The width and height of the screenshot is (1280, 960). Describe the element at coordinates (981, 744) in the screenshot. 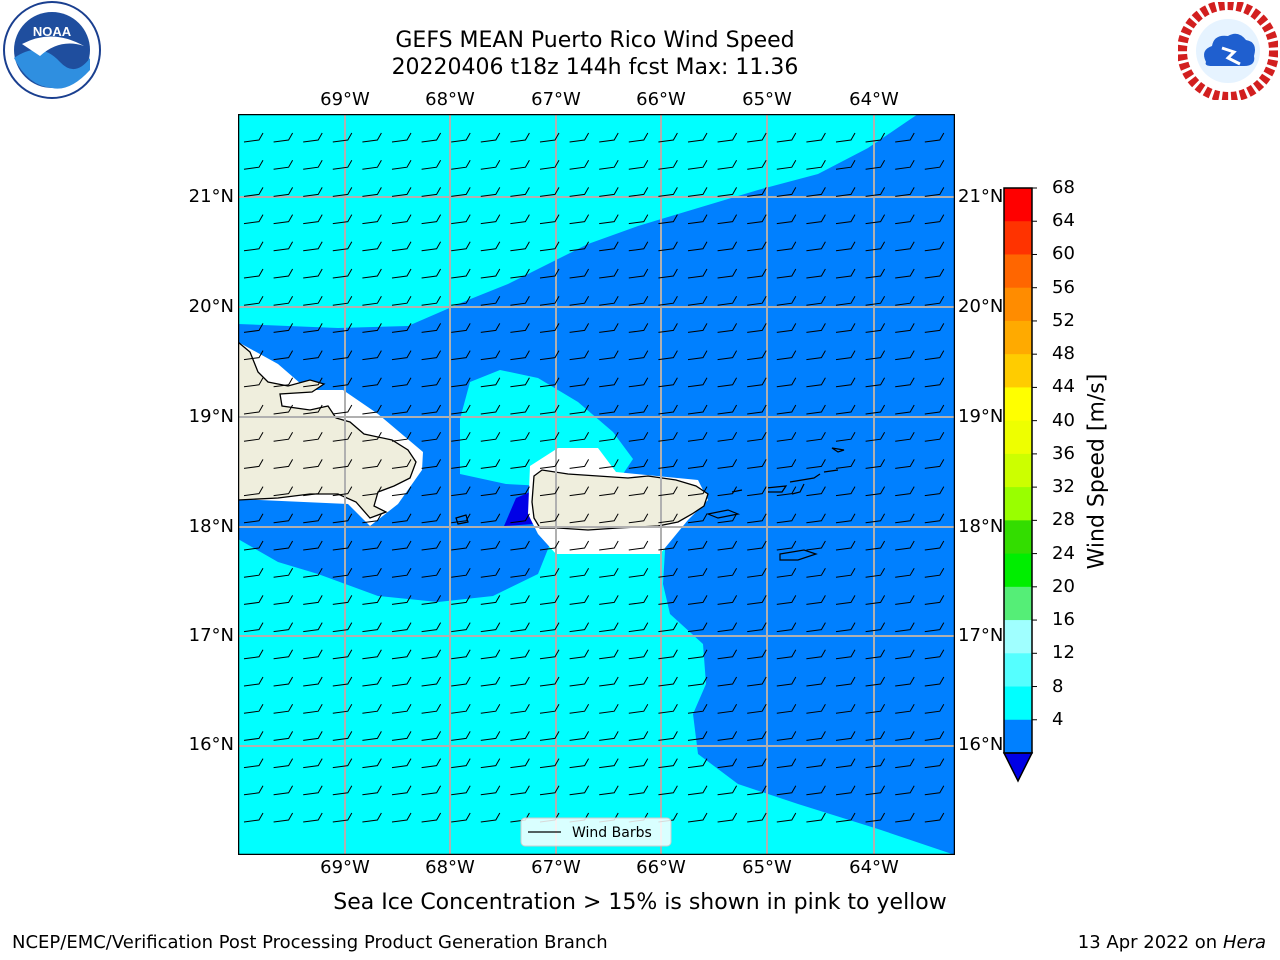

I see `lat-label-right-16n: 16°N` at that location.